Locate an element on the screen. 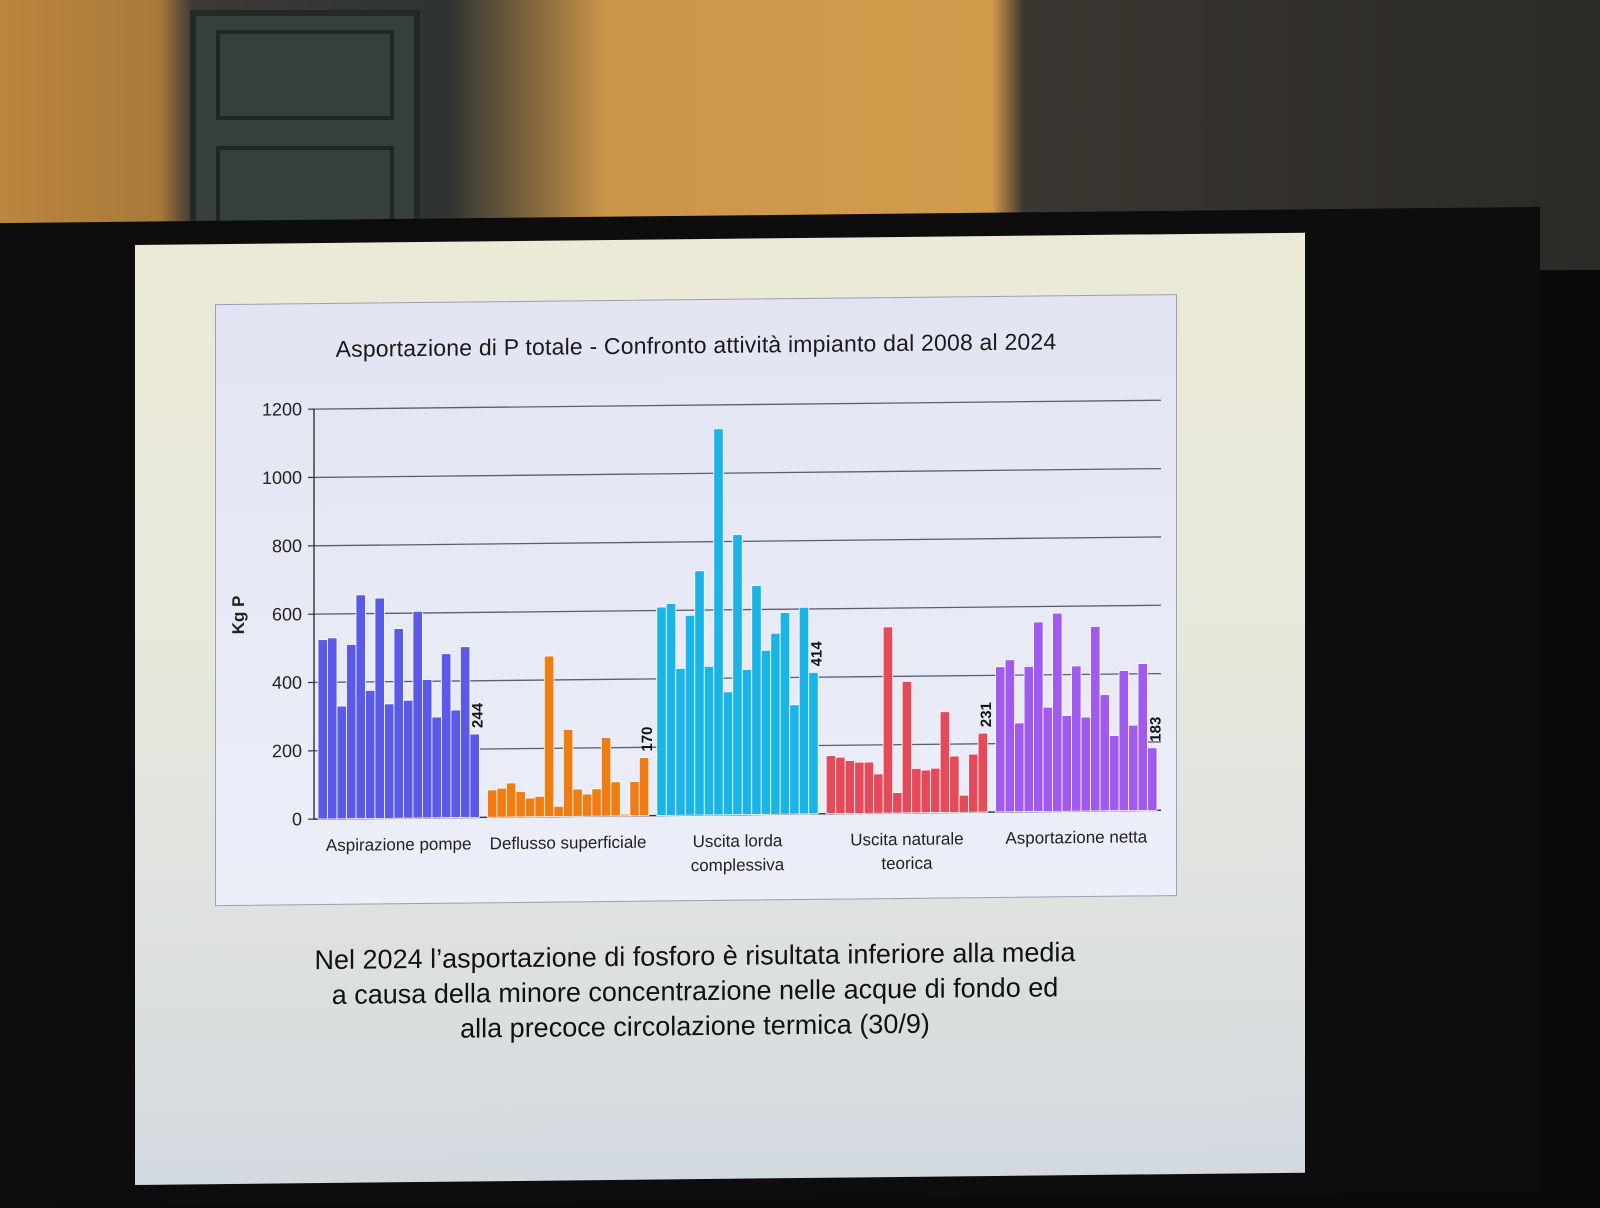  y-tick-label: 600 is located at coordinates (287, 614).